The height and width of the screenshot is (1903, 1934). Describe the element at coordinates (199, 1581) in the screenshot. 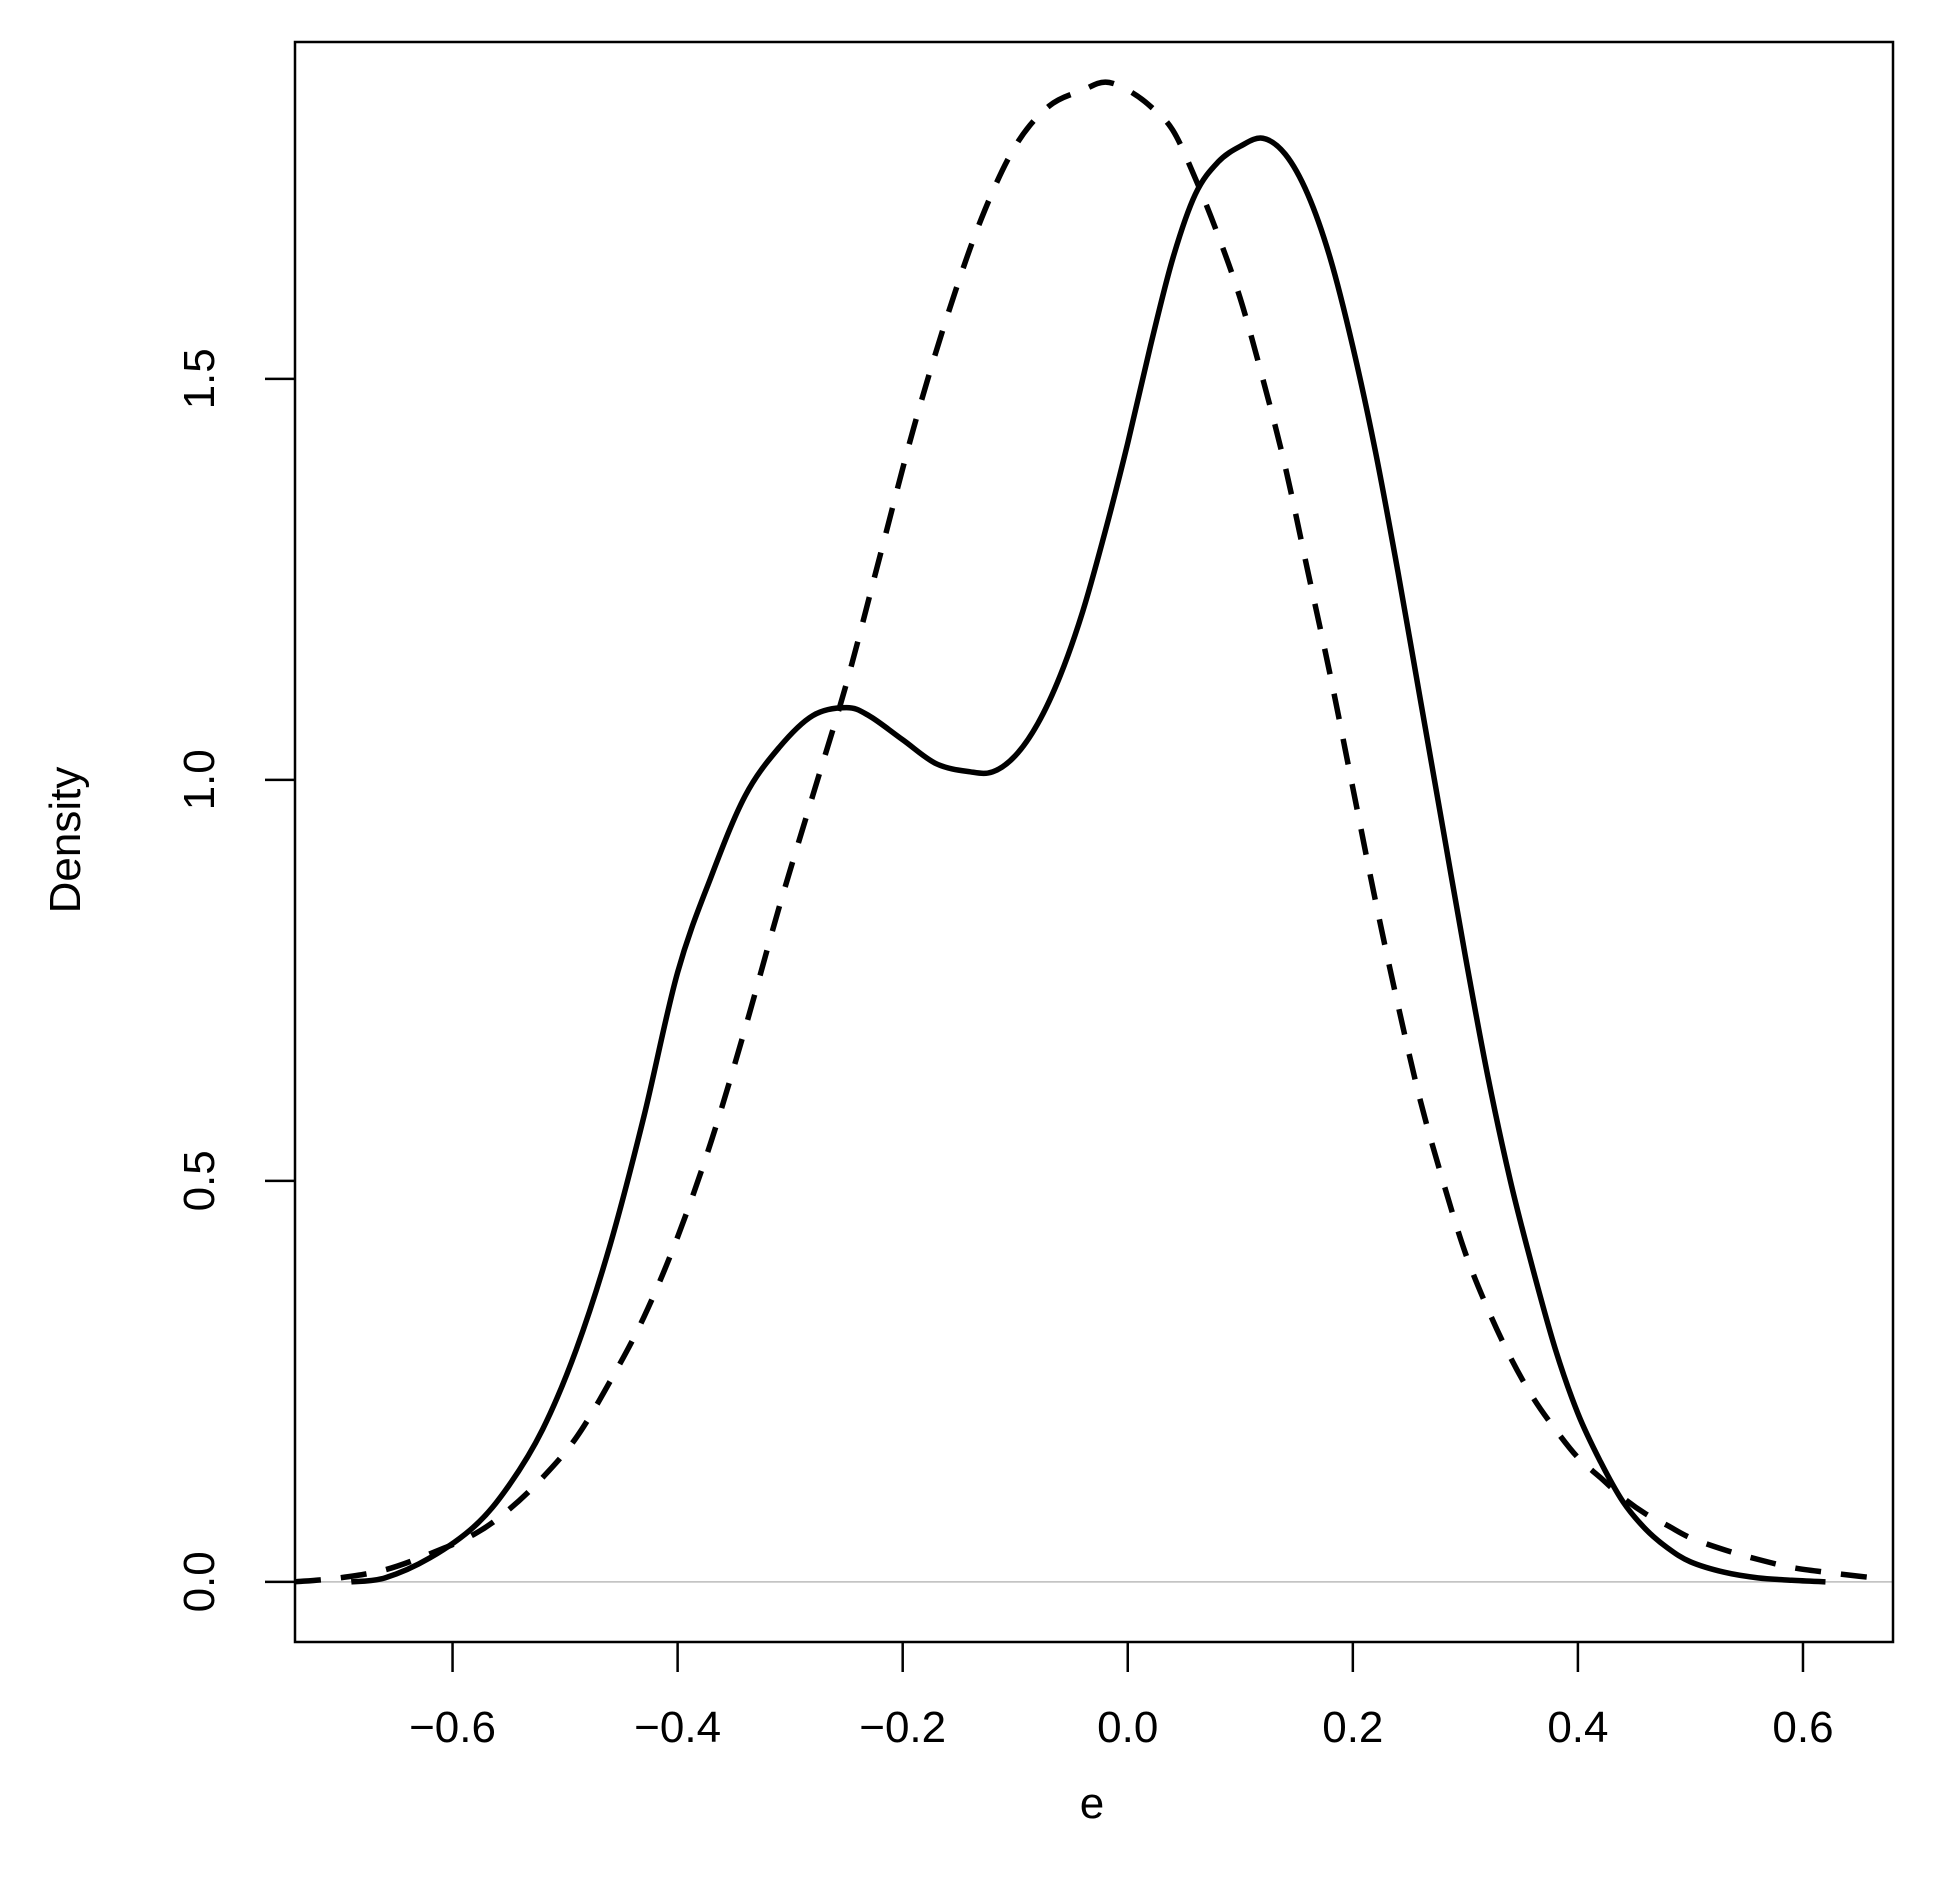

I see `y-tick-label: 0.0` at that location.